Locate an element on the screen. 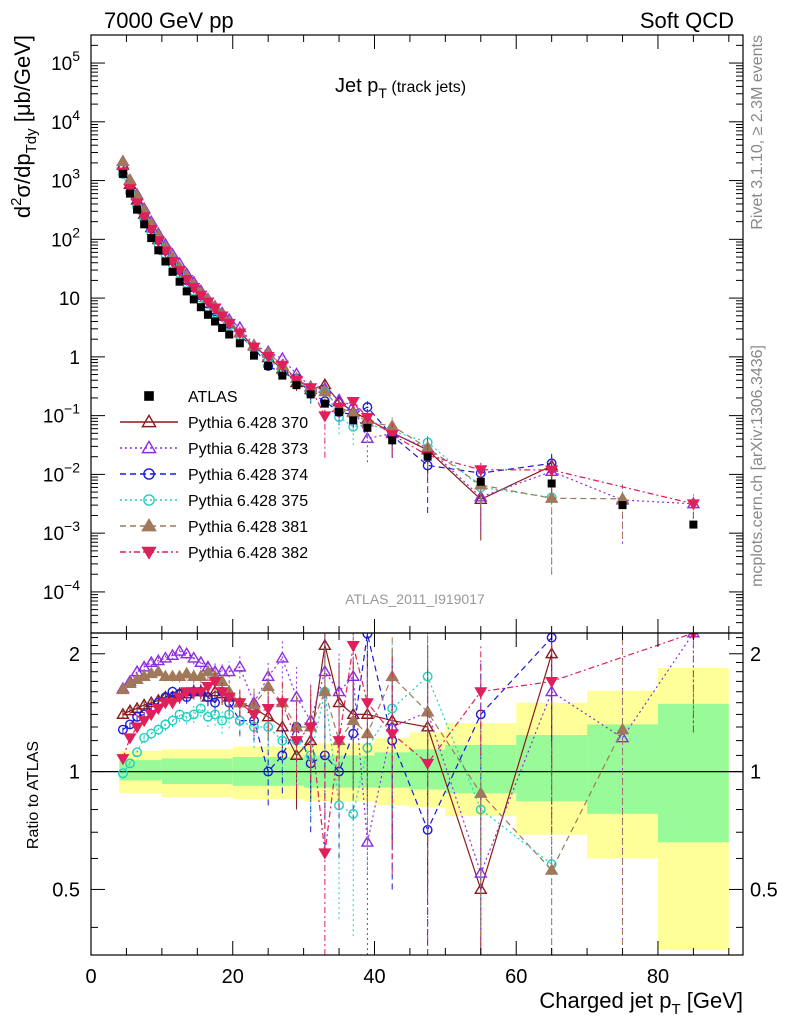  ratio-tick-label-l-2: 2 is located at coordinates (74, 655).